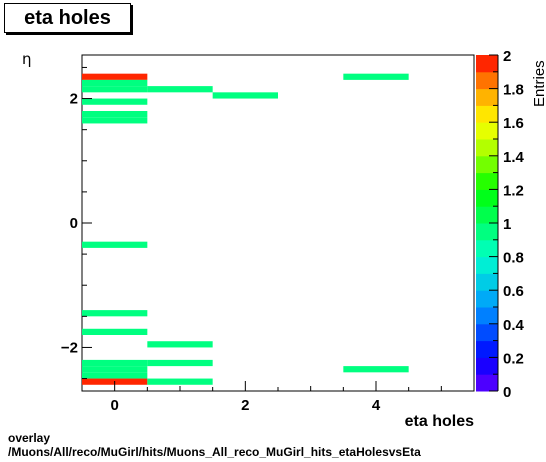 This screenshot has width=546, height=462. What do you see at coordinates (439, 421) in the screenshot?
I see `x-axis-label: eta holes` at bounding box center [439, 421].